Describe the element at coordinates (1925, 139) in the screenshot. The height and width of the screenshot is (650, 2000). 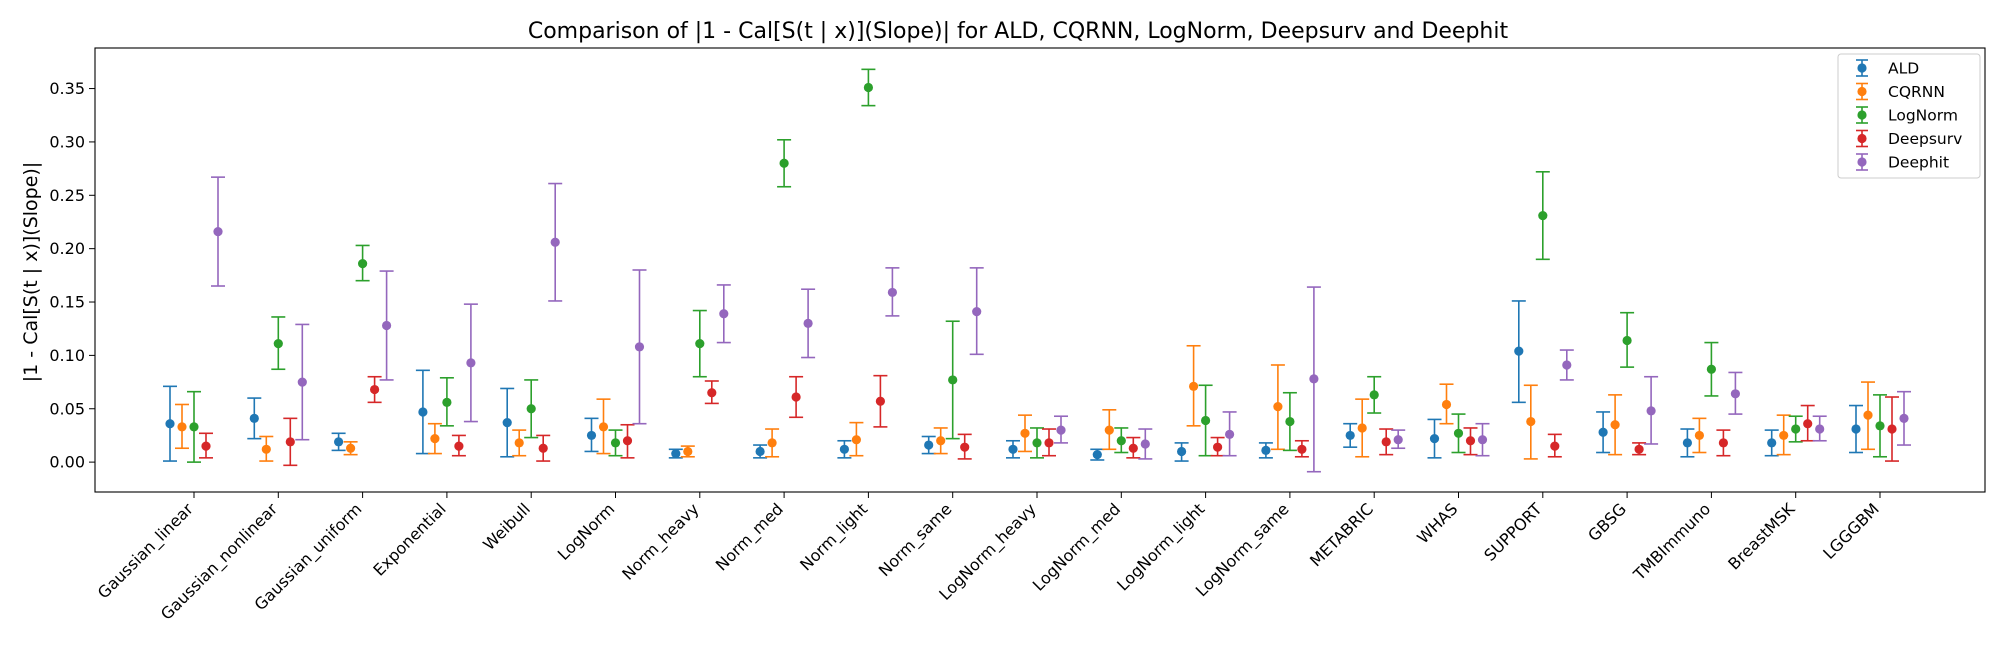
I see `legend-label: Deepsurv` at that location.